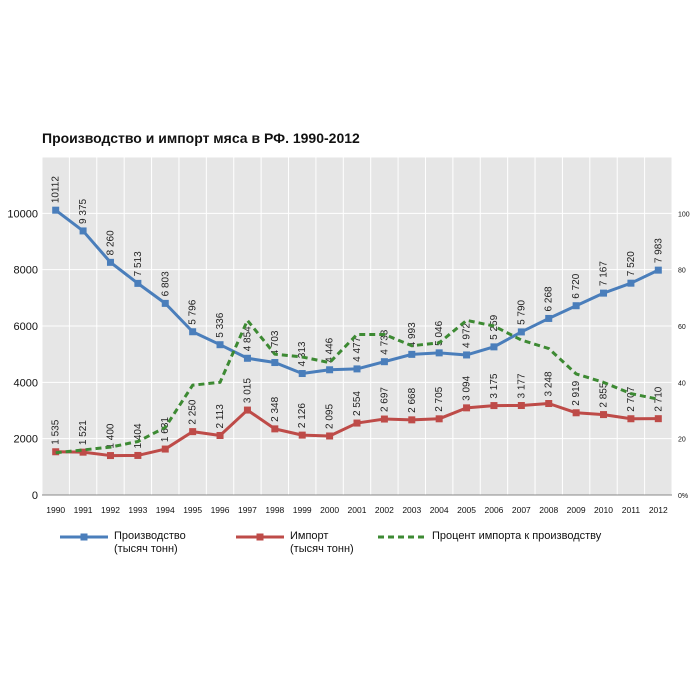 The width and height of the screenshot is (700, 700). I want to click on x-tick-label: 1999, so click(302, 510).